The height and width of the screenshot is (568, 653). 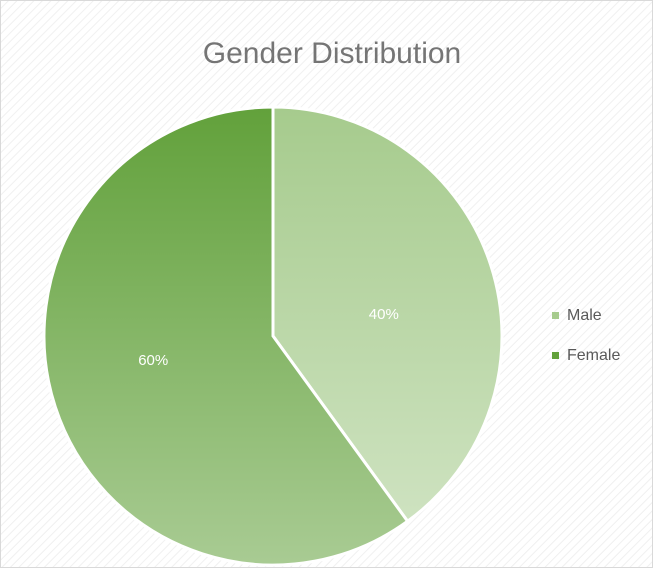 I want to click on legend: Male Female, so click(x=586, y=335).